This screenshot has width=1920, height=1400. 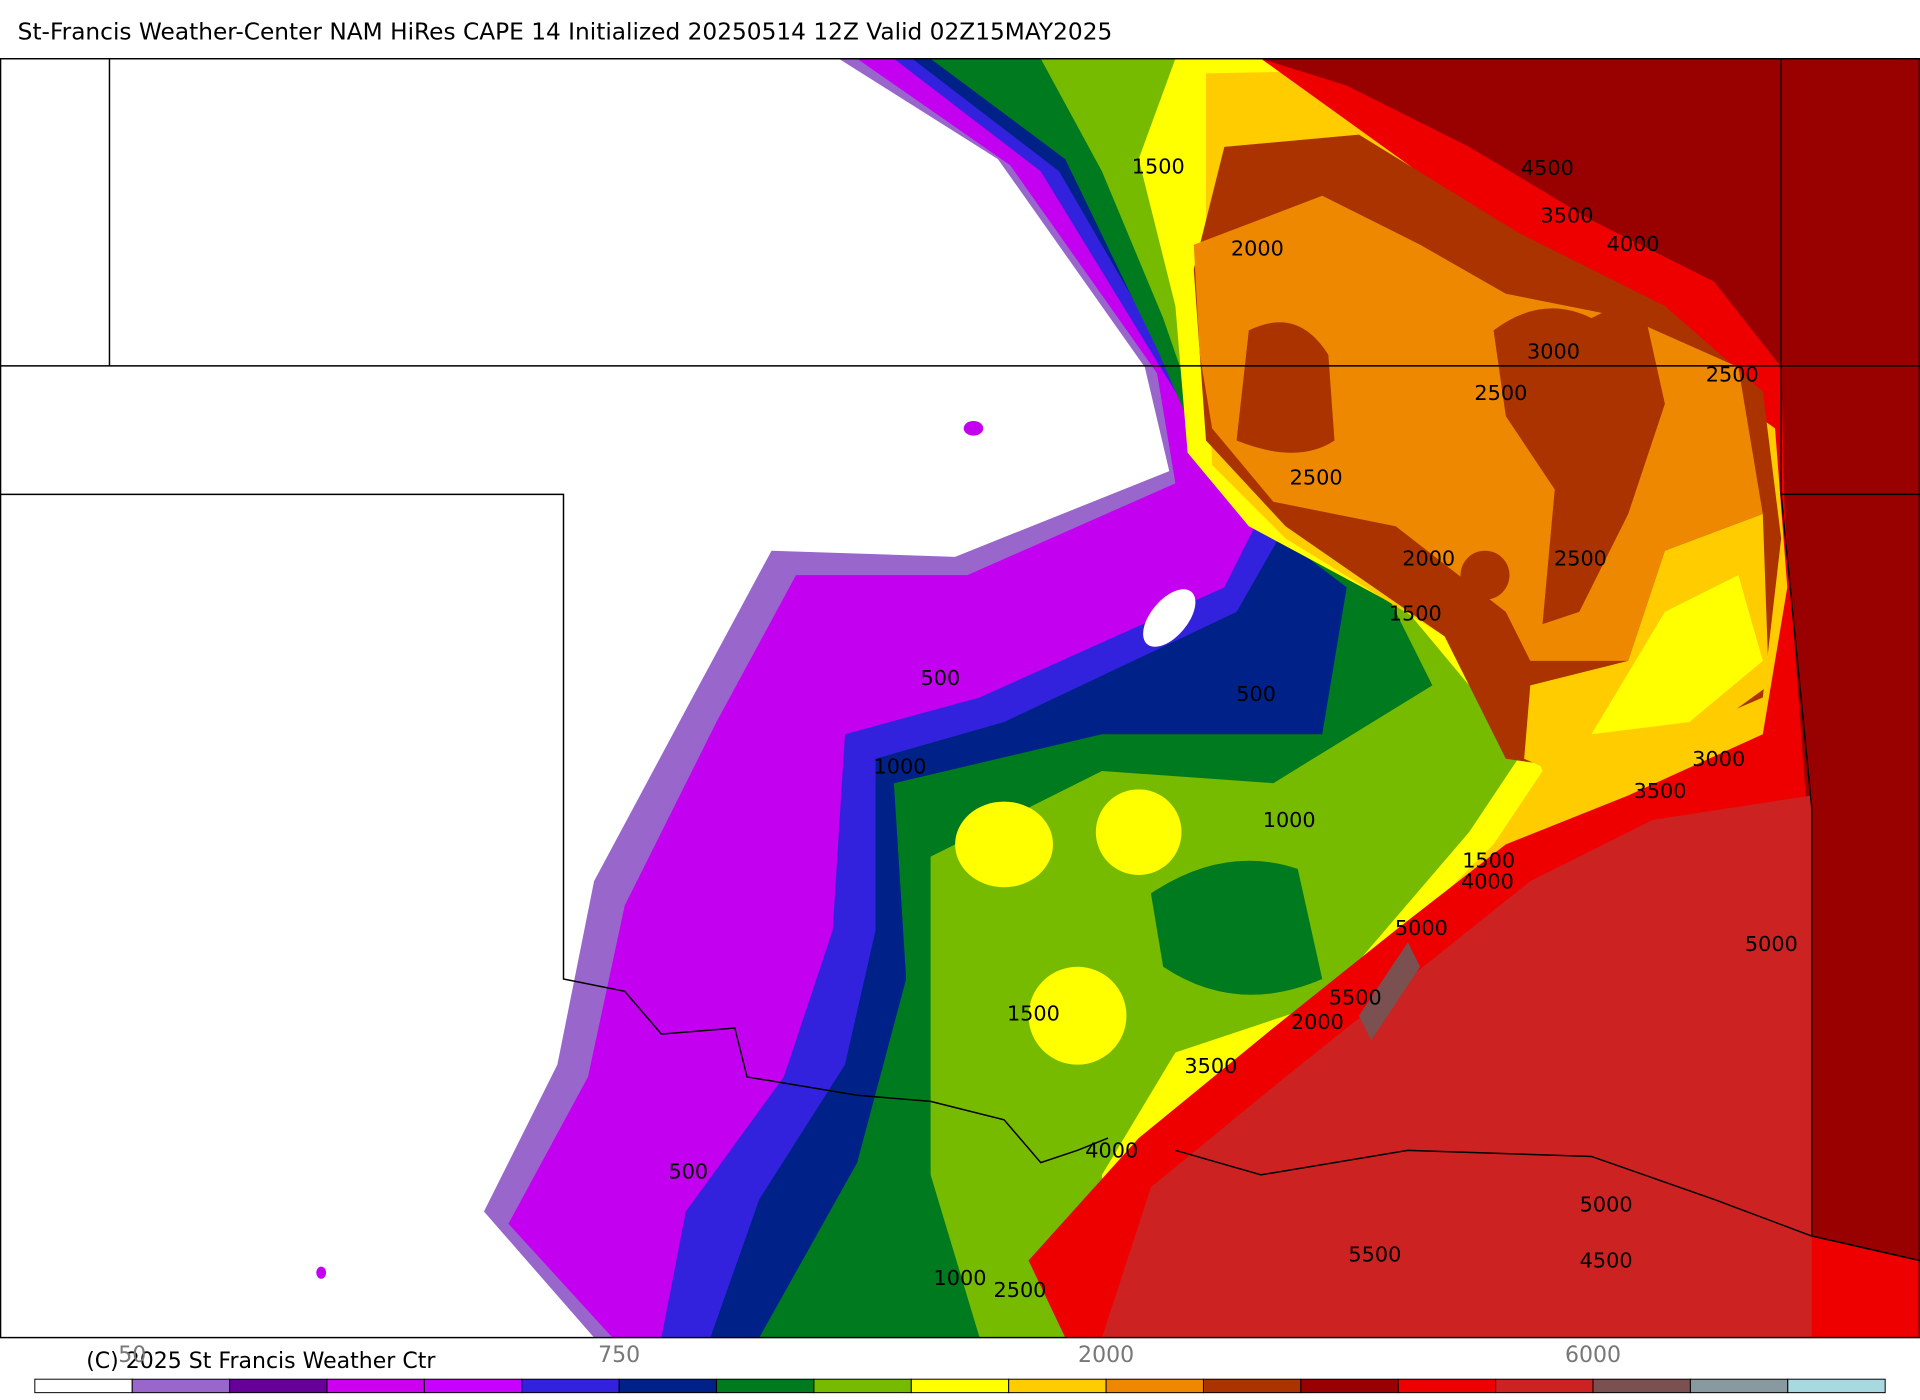 What do you see at coordinates (1106, 1355) in the screenshot?
I see `colorbar-tick-label: 2000` at bounding box center [1106, 1355].